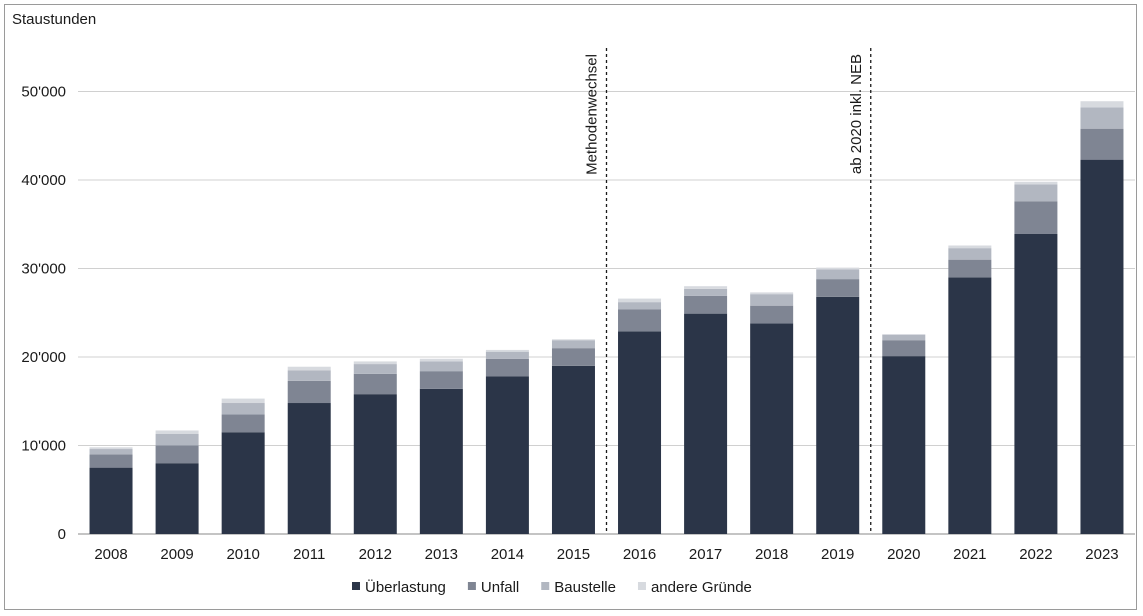 This screenshot has height=616, width=1143. Describe the element at coordinates (771, 554) in the screenshot. I see `x-tick-label: 2018` at that location.